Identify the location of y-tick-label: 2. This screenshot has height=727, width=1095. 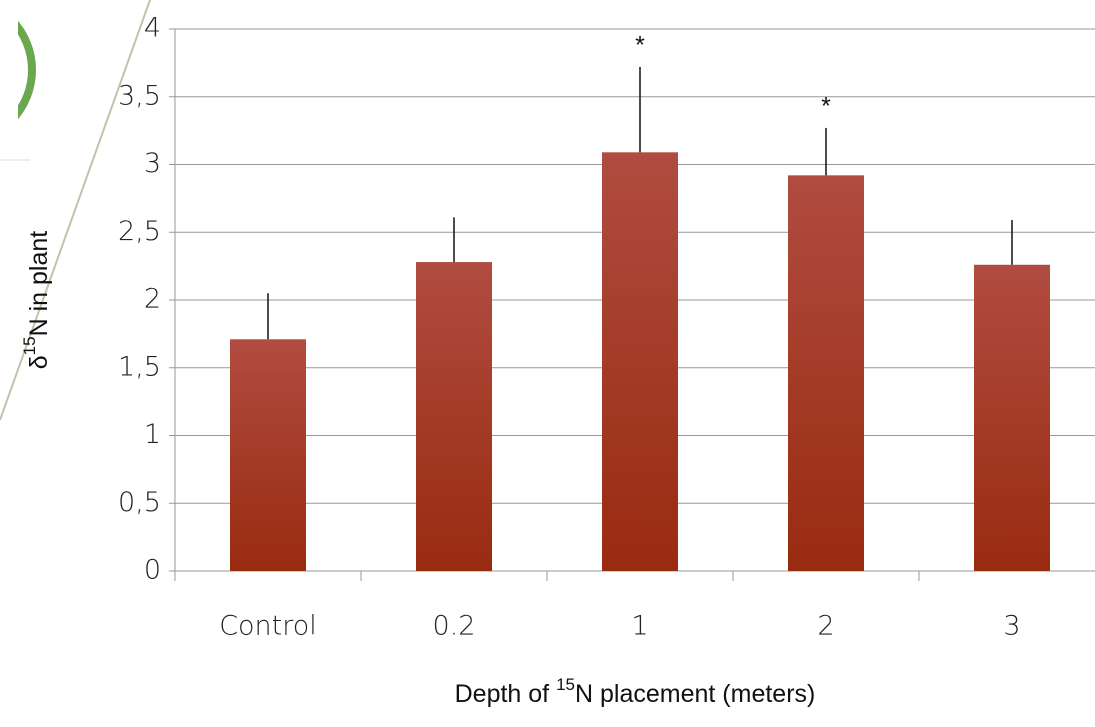
(152, 299).